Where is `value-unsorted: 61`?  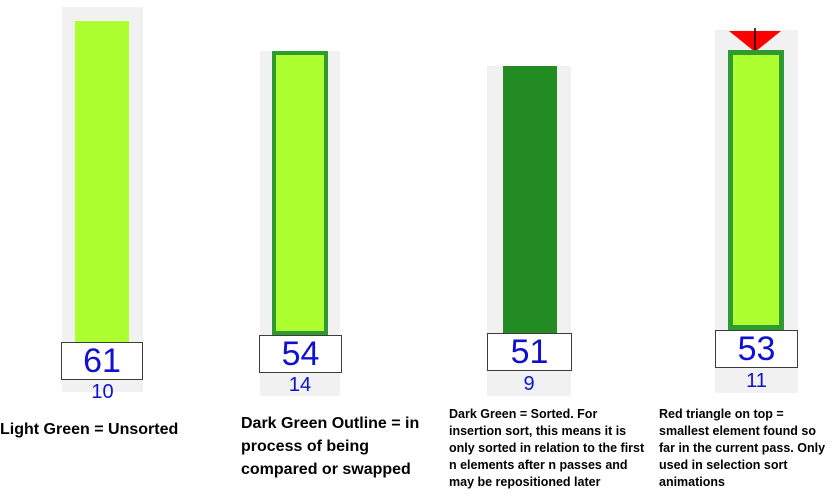 value-unsorted: 61 is located at coordinates (102, 360).